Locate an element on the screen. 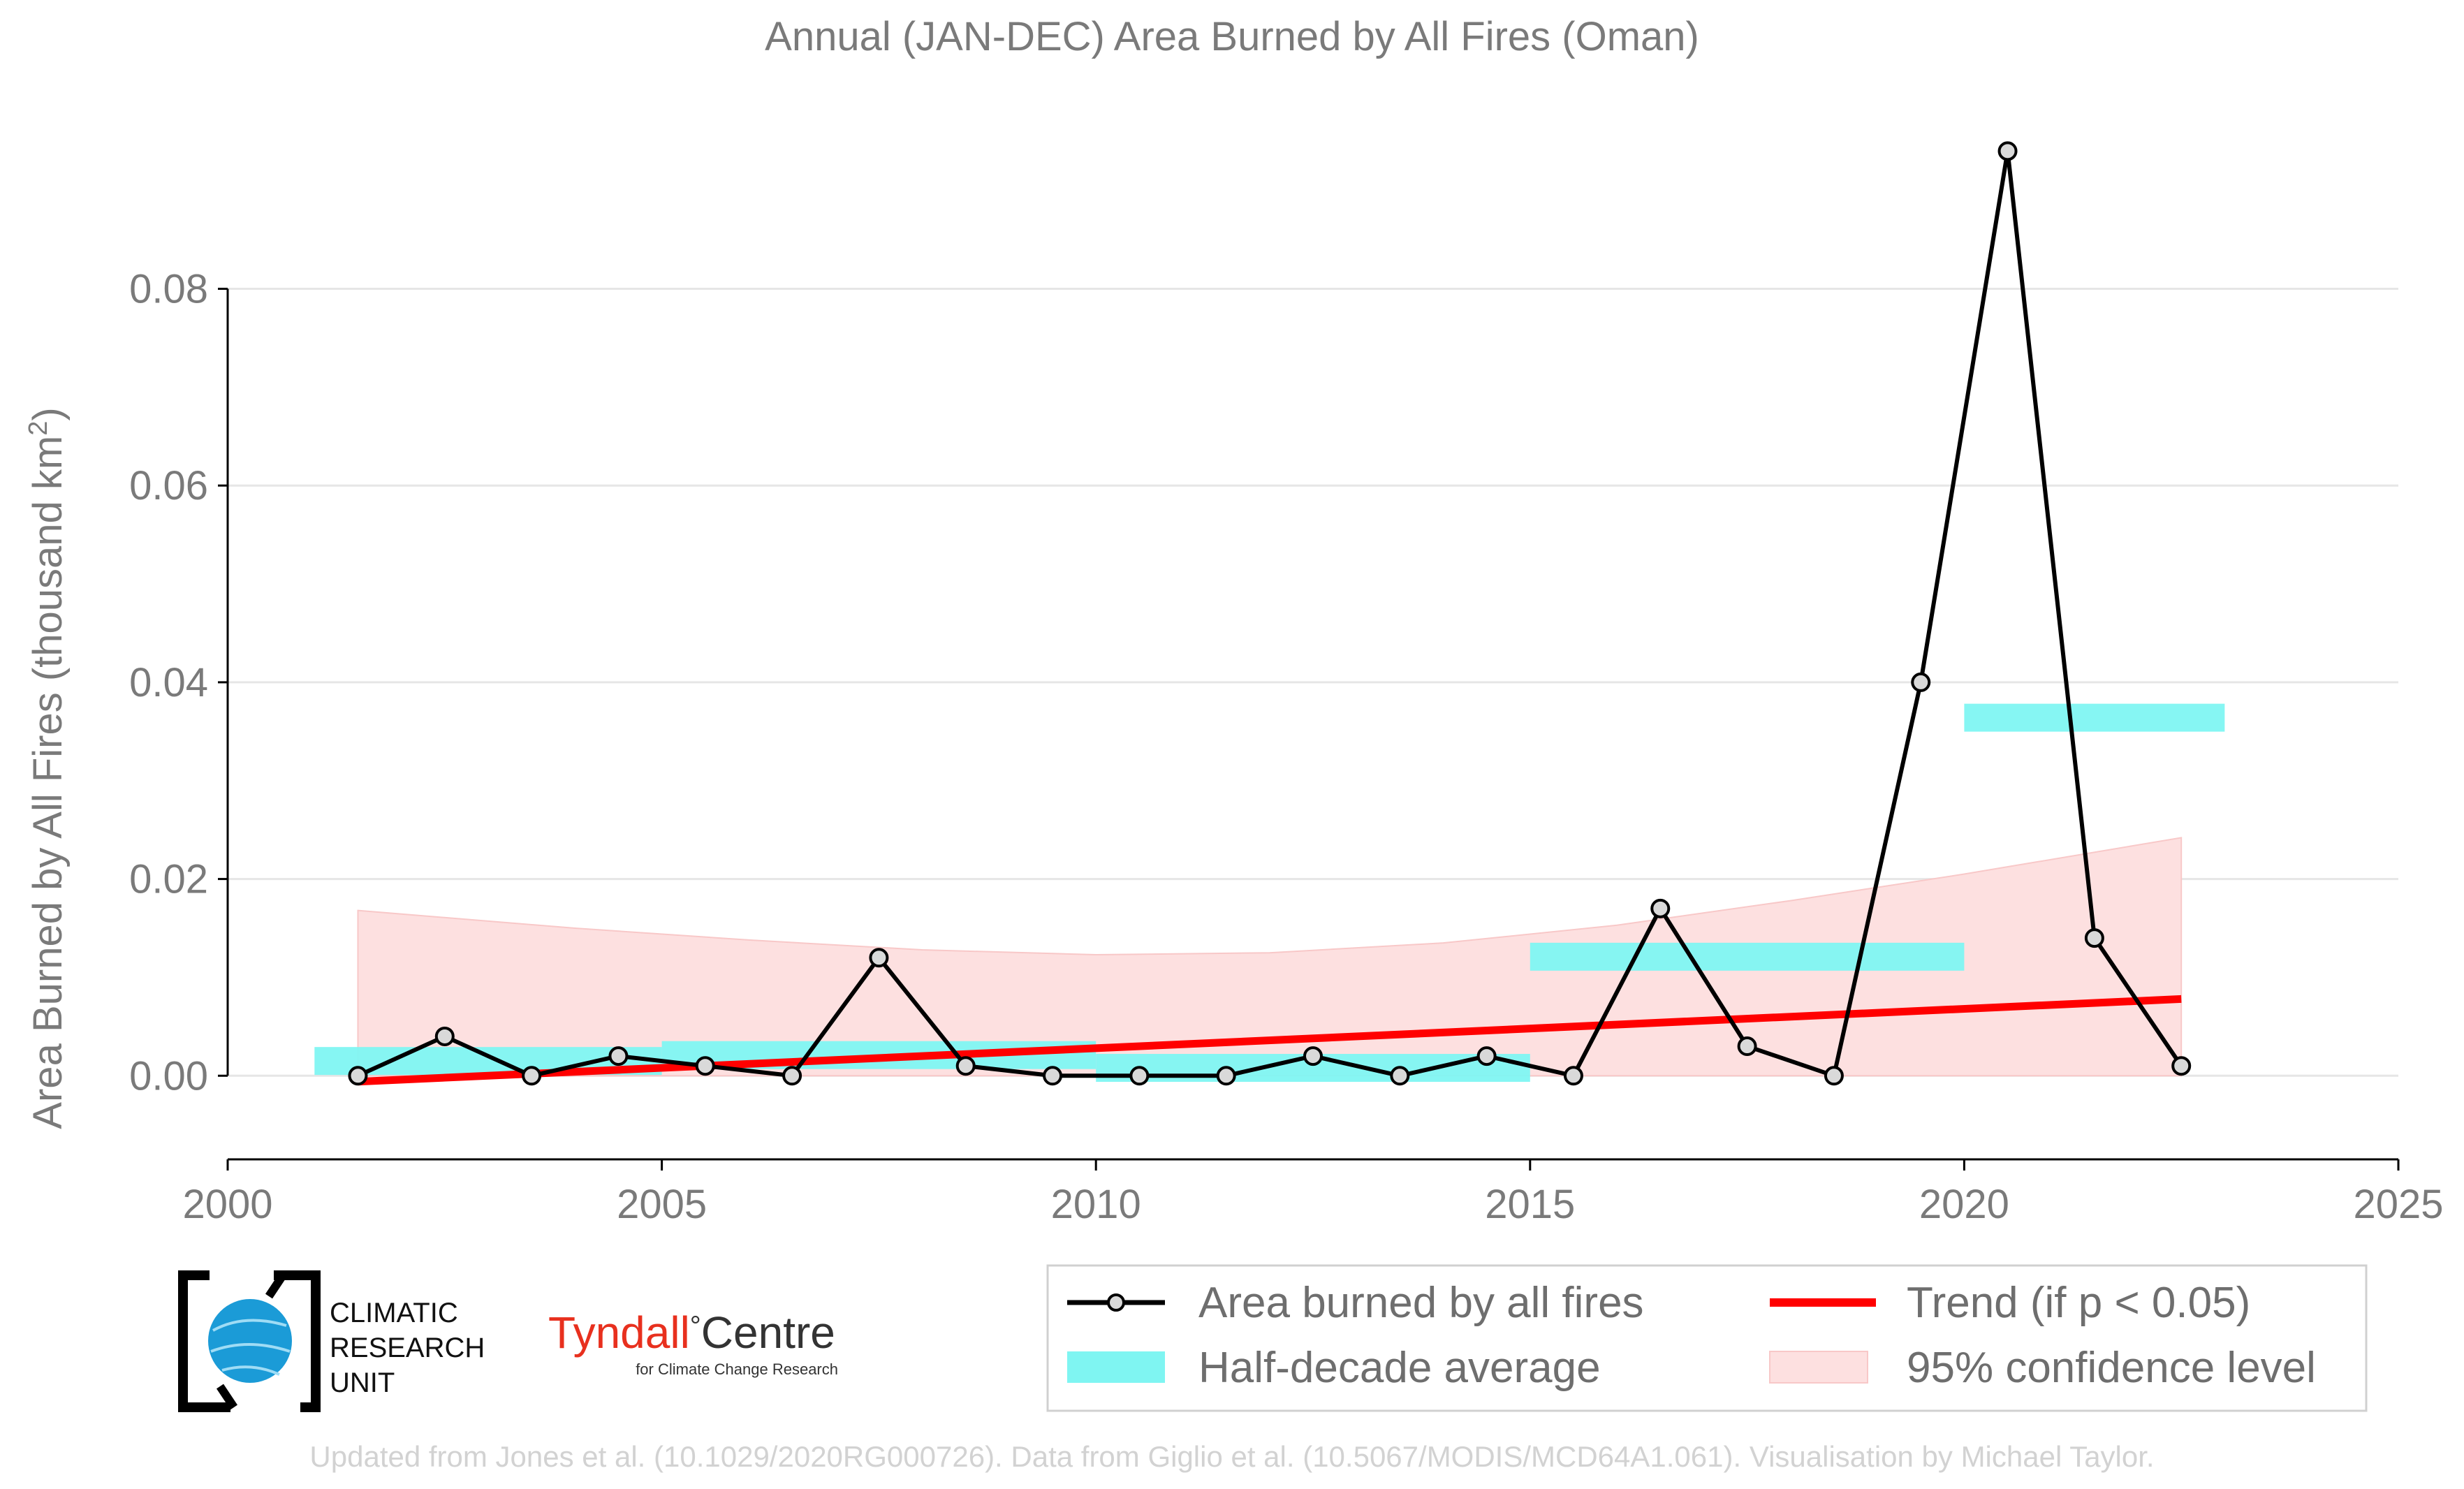 This screenshot has height=1489, width=2464. cru-bracket-slash-bottom is located at coordinates (227, 1397).